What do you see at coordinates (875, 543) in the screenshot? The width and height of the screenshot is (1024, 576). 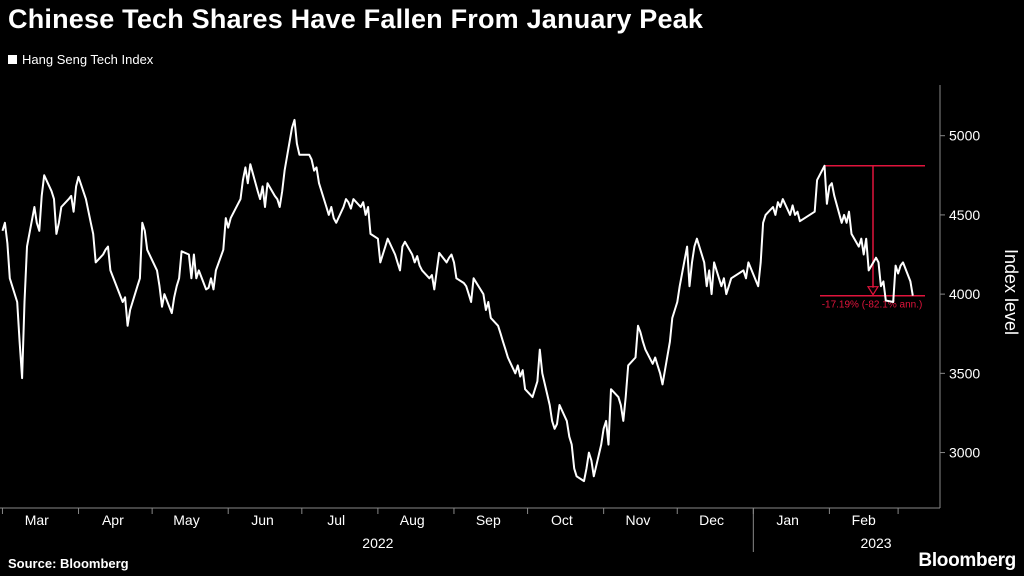 I see `year-label-2023: 2023` at bounding box center [875, 543].